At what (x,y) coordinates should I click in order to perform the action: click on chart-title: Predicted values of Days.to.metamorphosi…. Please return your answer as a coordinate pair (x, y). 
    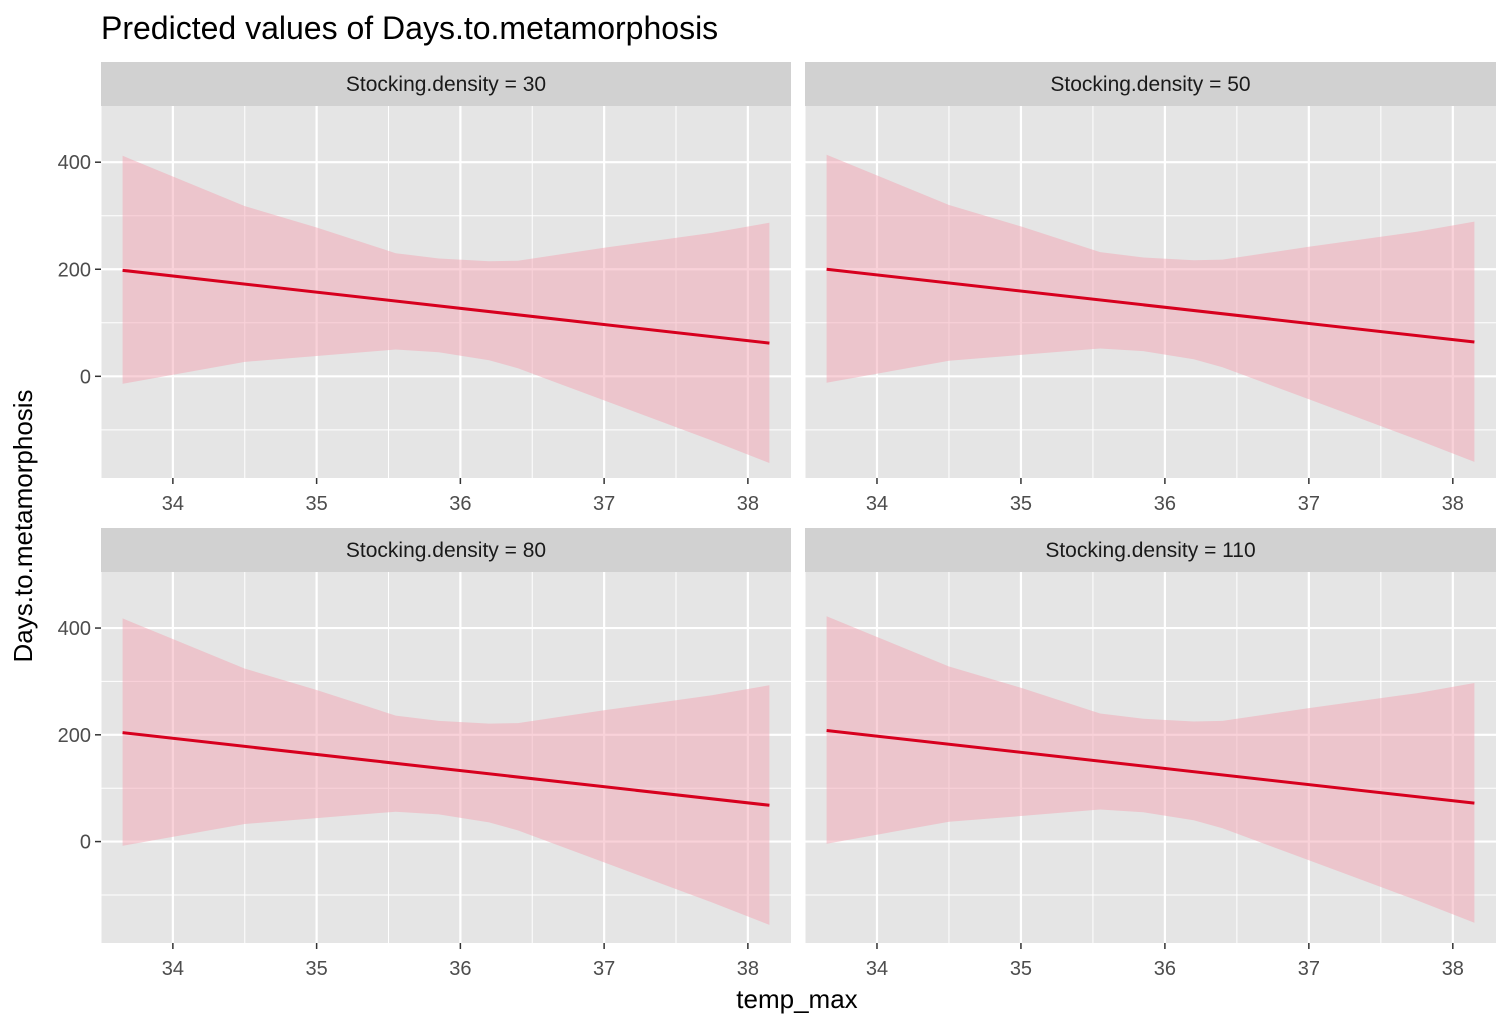
    Looking at the image, I should click on (409, 28).